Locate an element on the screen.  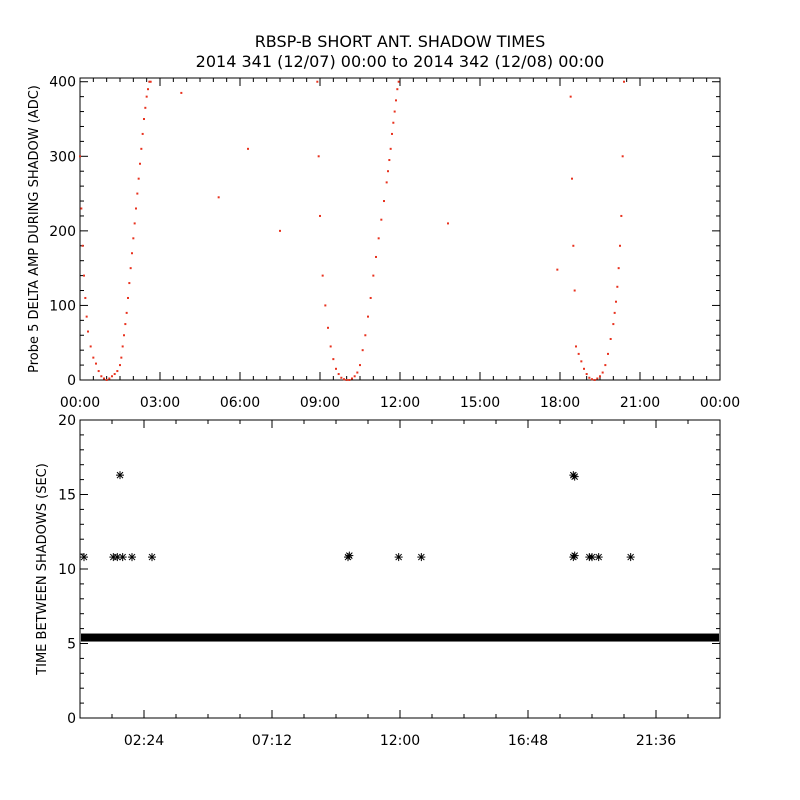
x-tick-label: 00:00 is located at coordinates (80, 403).